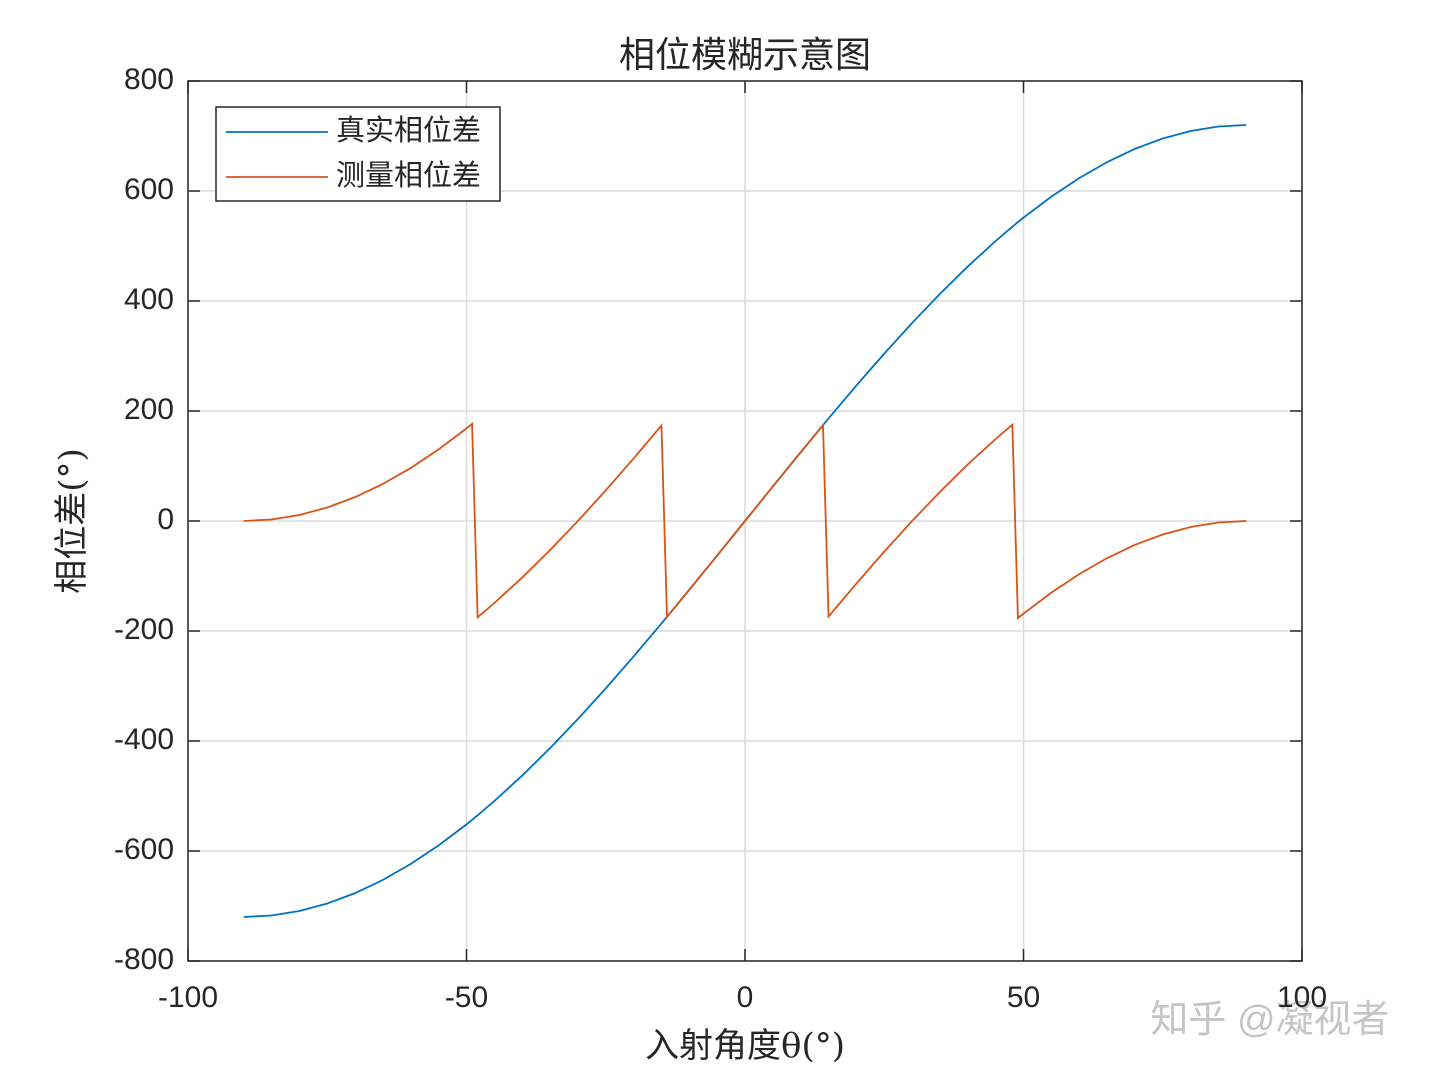 The width and height of the screenshot is (1440, 1080). What do you see at coordinates (1302, 997) in the screenshot?
I see `x-tick-label: 100` at bounding box center [1302, 997].